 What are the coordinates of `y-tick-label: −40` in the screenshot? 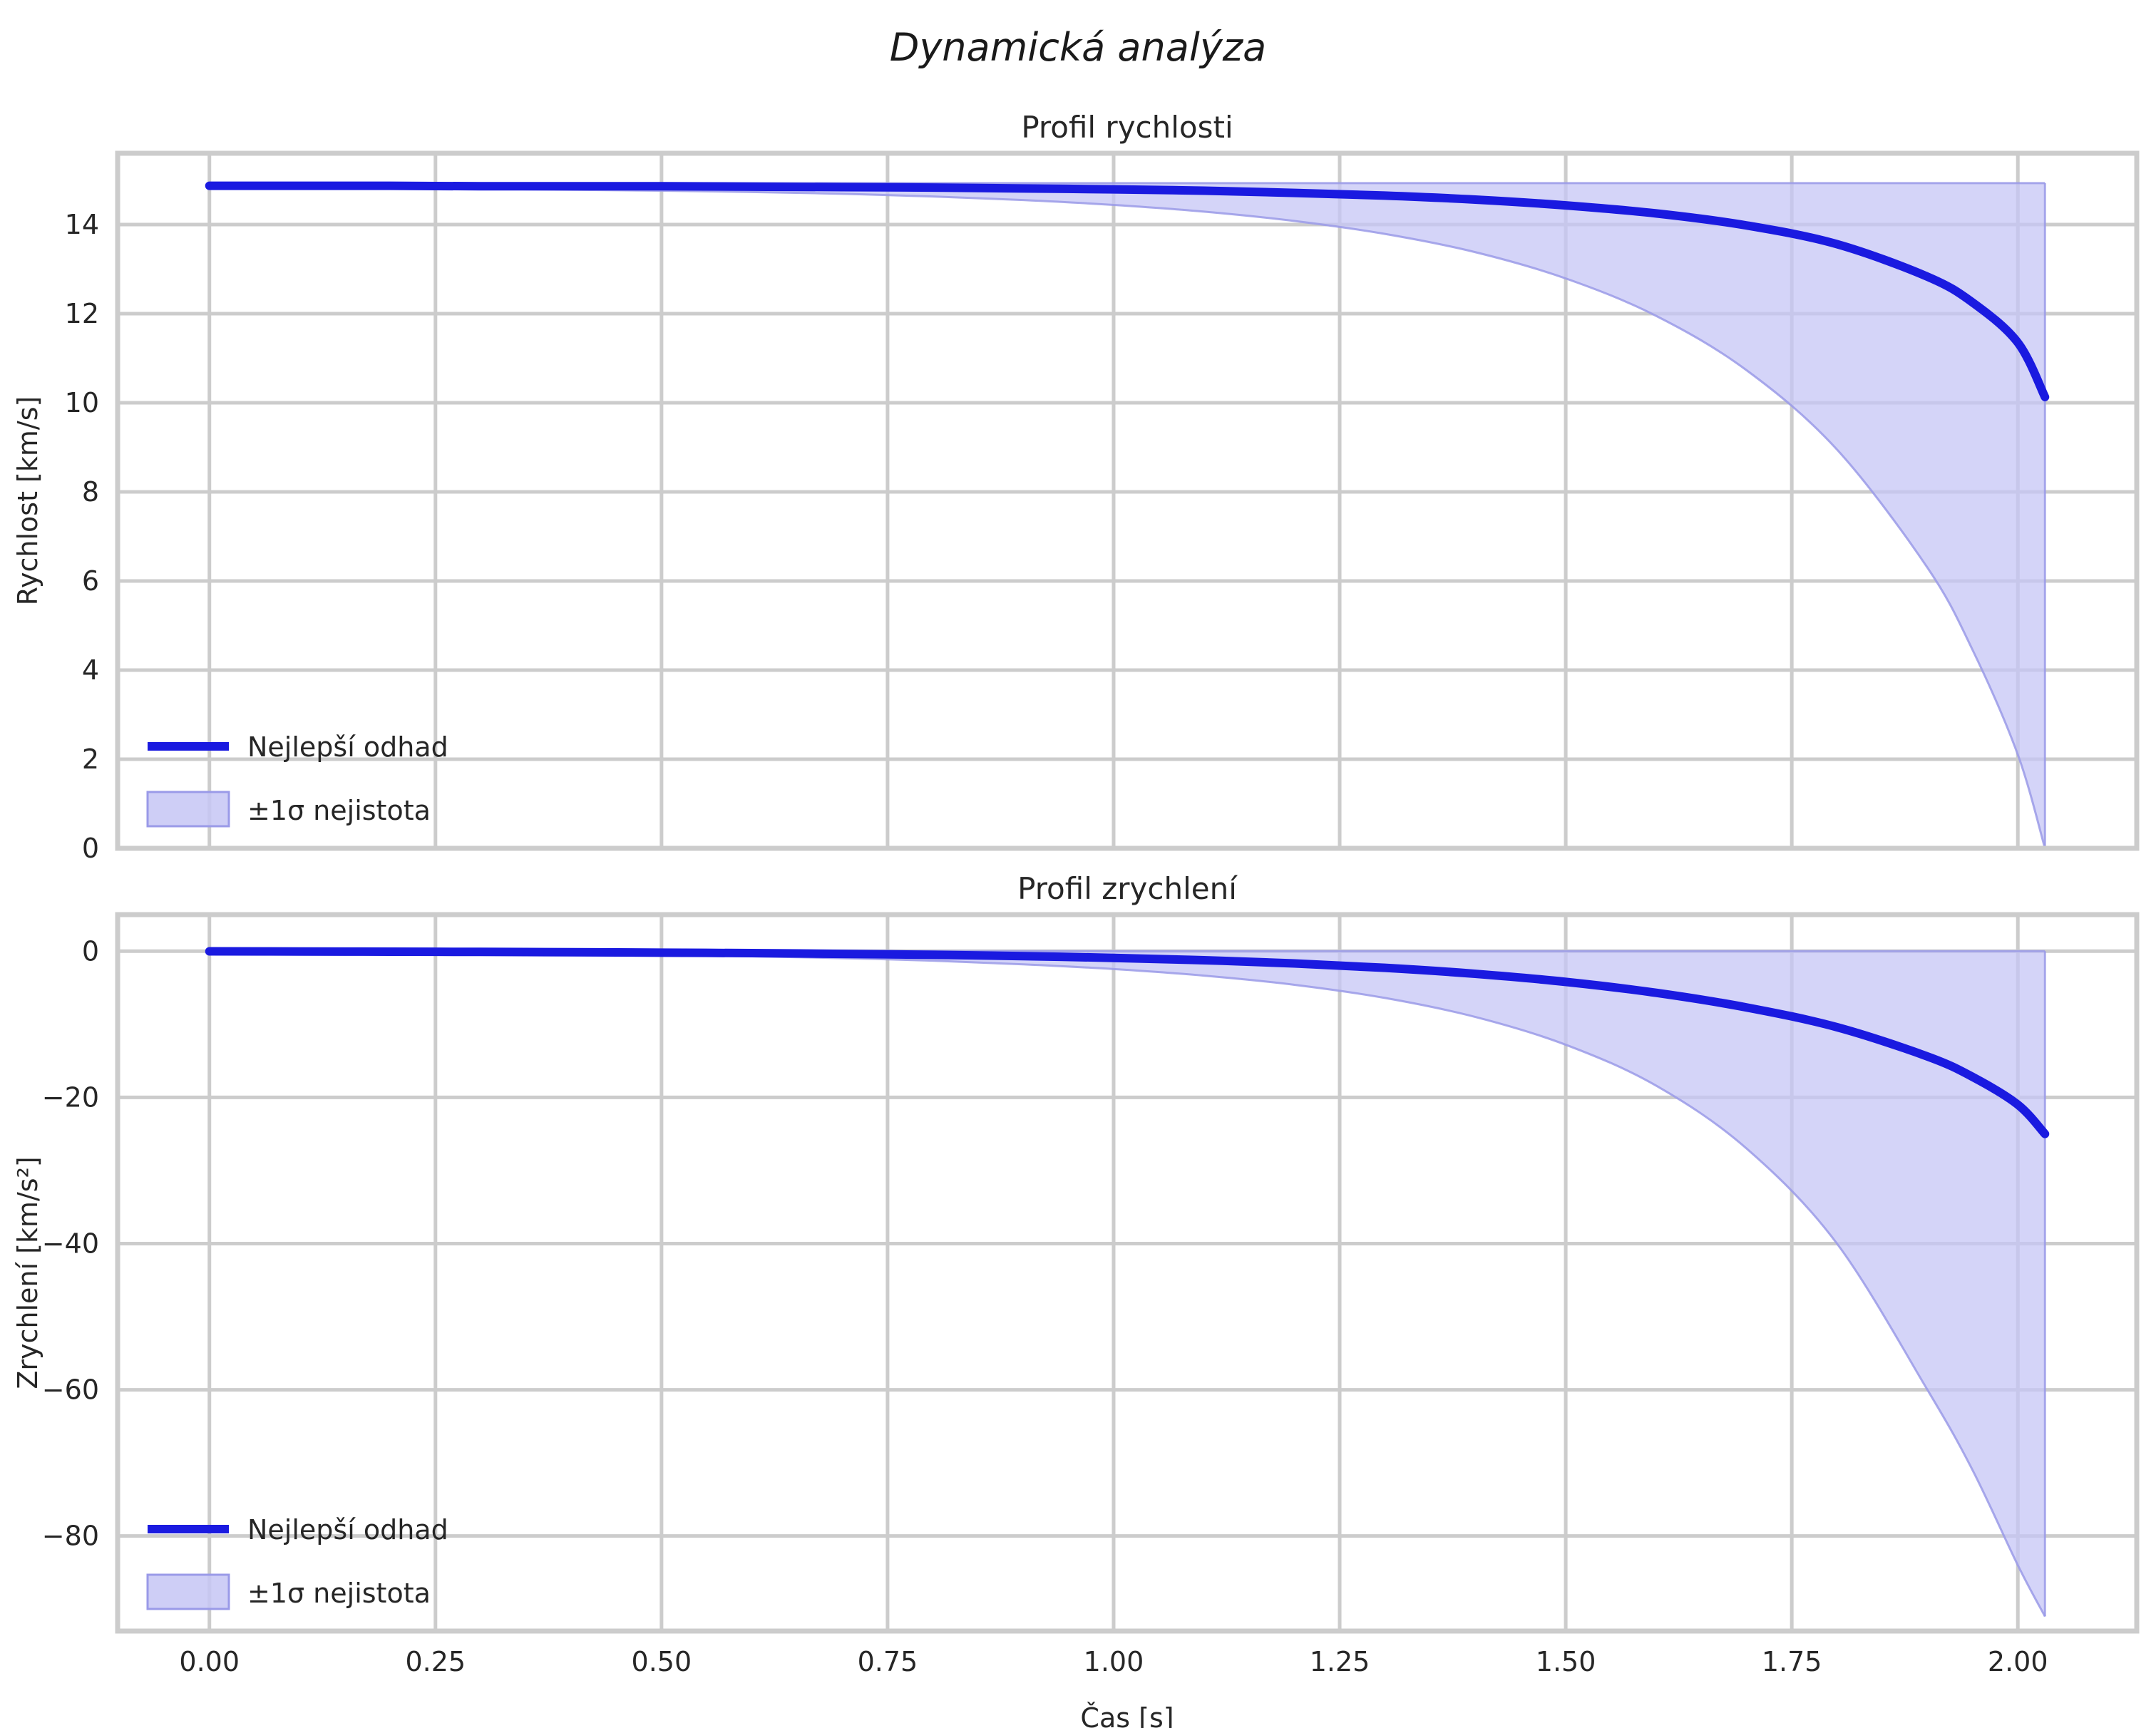 It's located at (70, 1243).